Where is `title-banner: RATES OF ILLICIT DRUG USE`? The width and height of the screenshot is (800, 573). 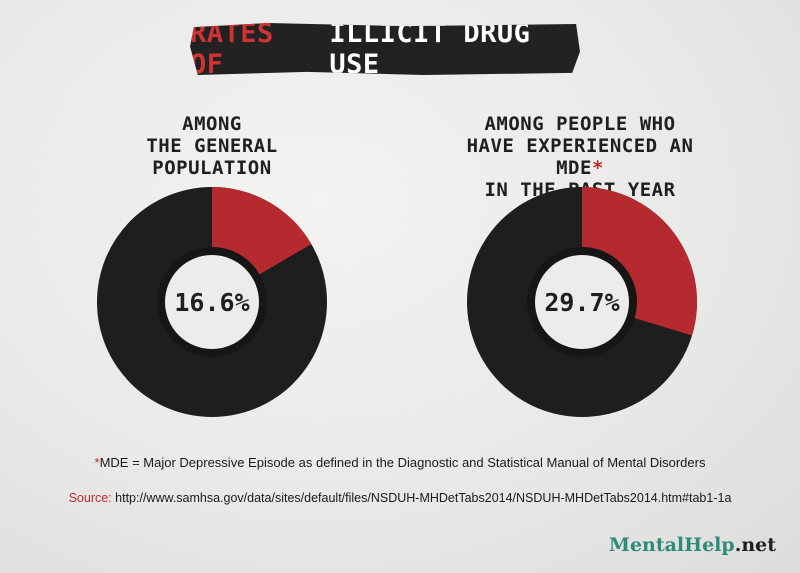
title-banner: RATES OF ILLICIT DRUG USE is located at coordinates (385, 49).